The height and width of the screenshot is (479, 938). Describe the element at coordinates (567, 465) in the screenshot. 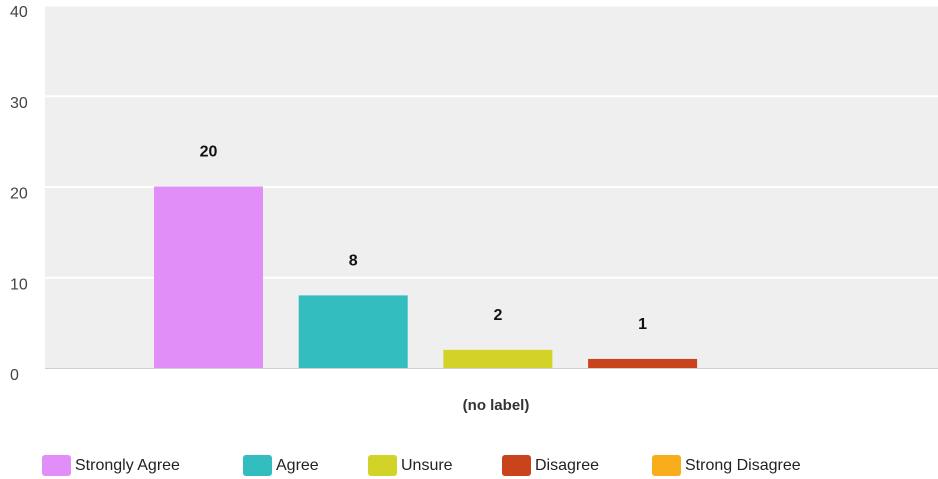

I see `legend-label: Disagree` at that location.